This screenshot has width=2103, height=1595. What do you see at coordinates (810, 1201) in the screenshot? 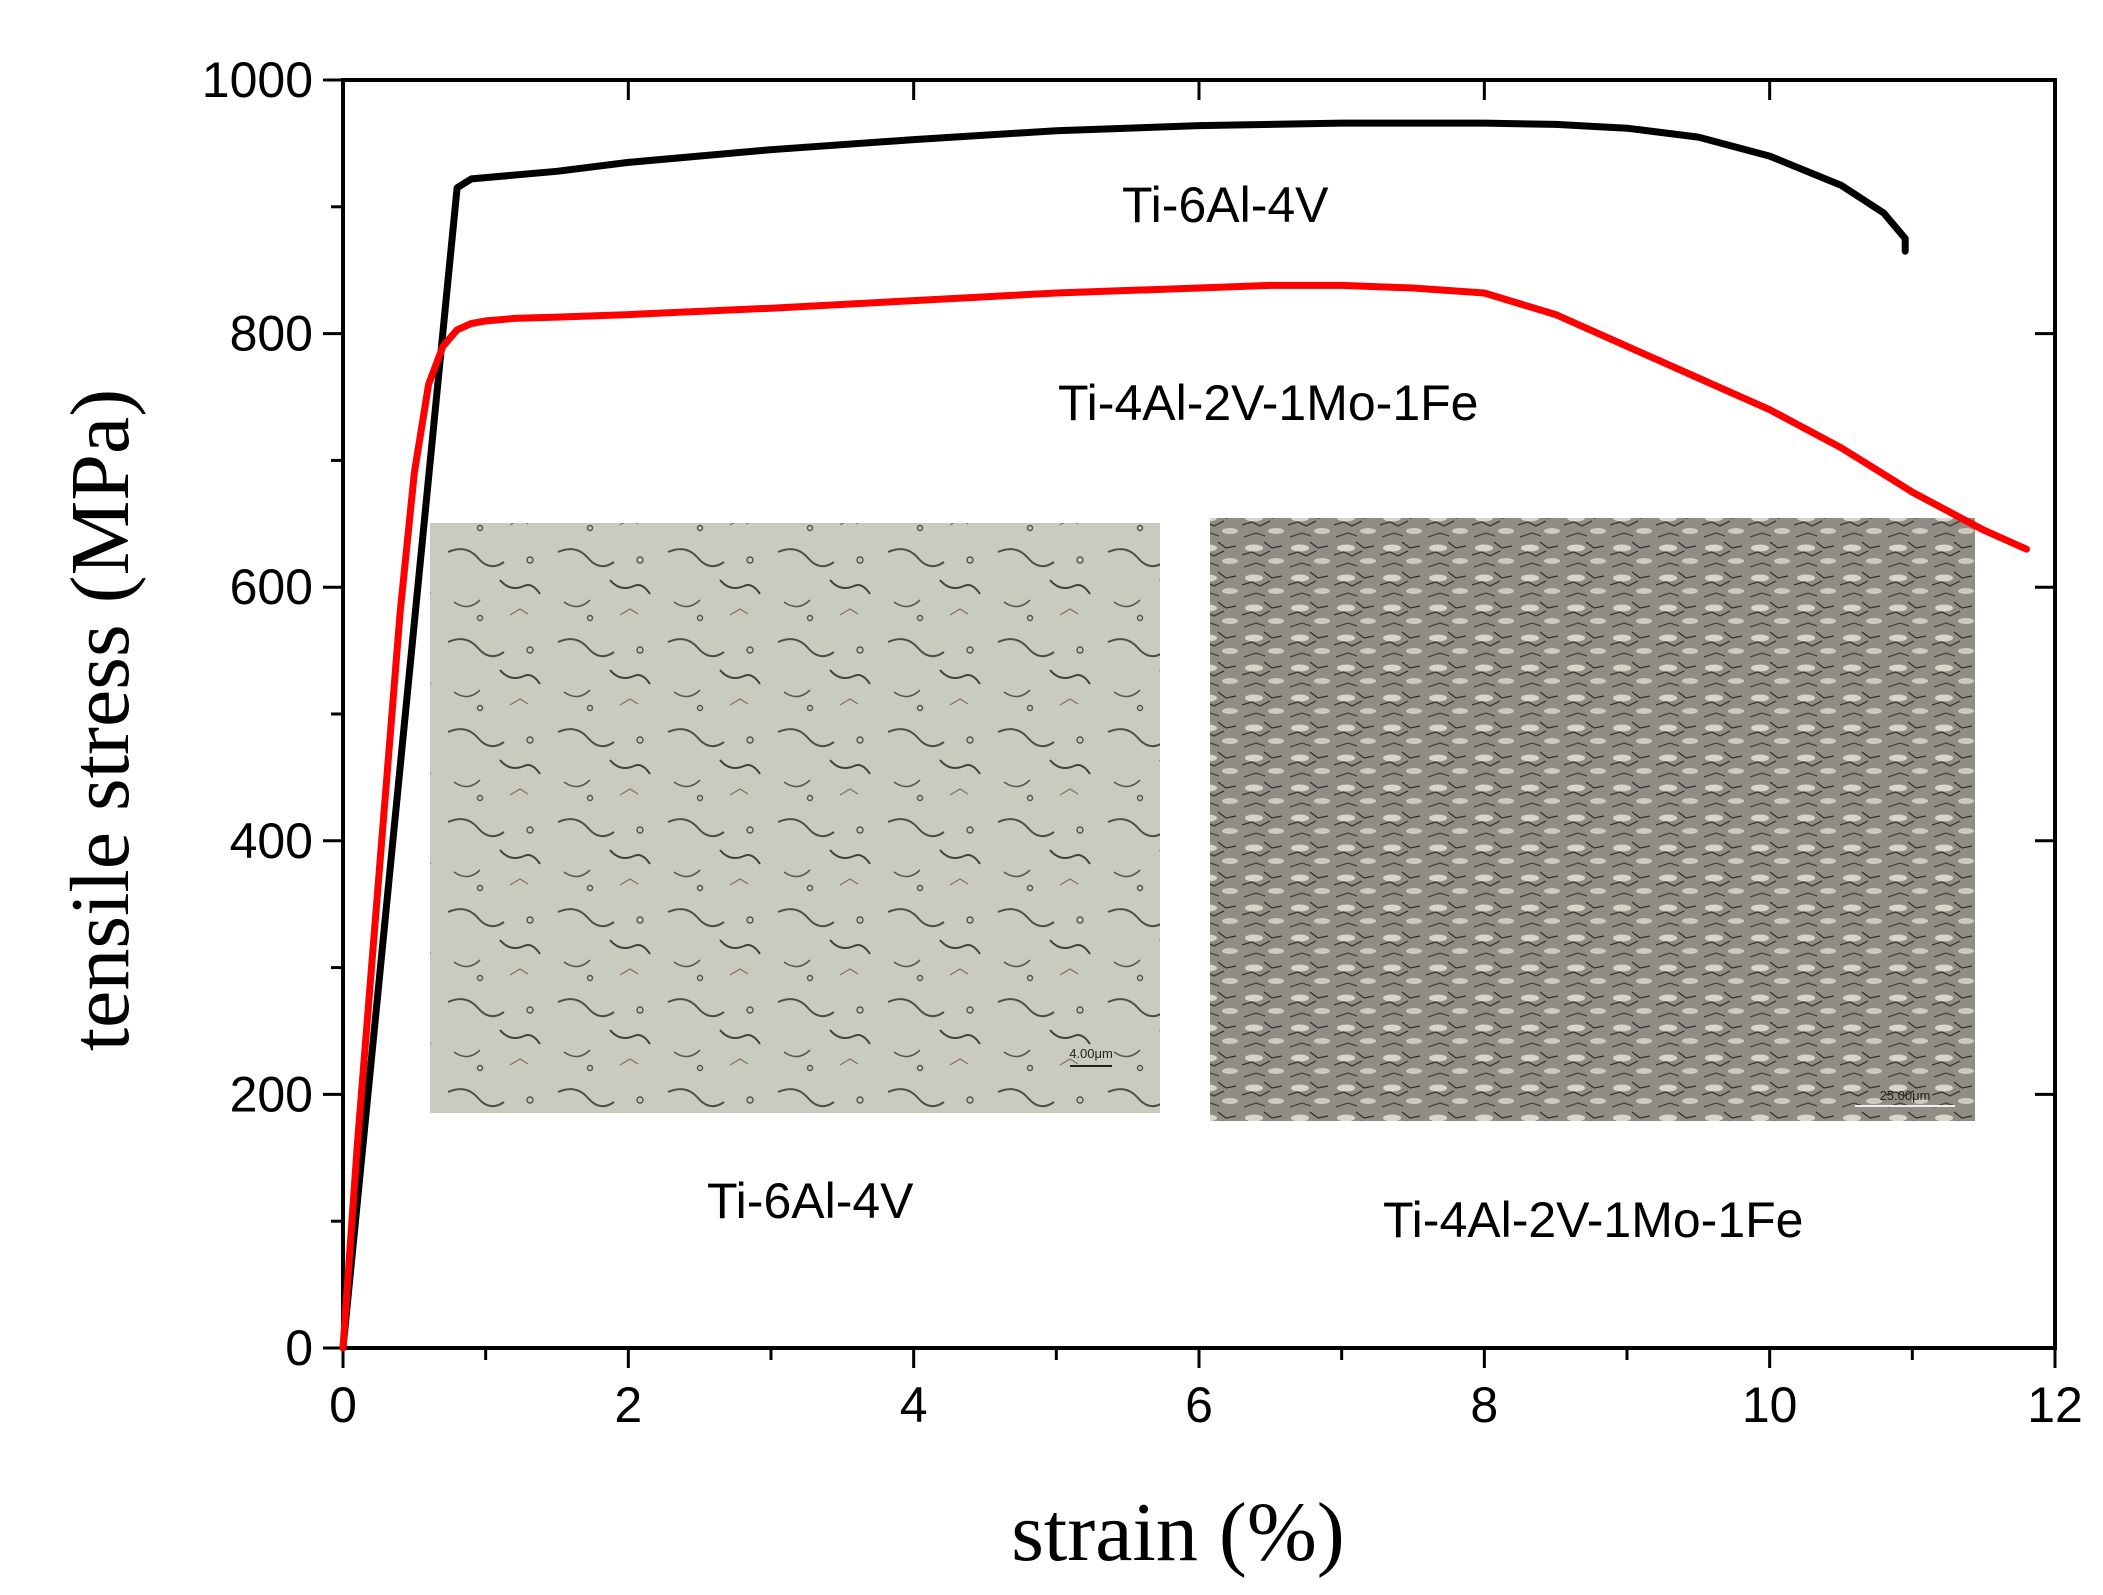
I see `inset-caption-ti-6al-4v: Ti-6Al-4V` at bounding box center [810, 1201].